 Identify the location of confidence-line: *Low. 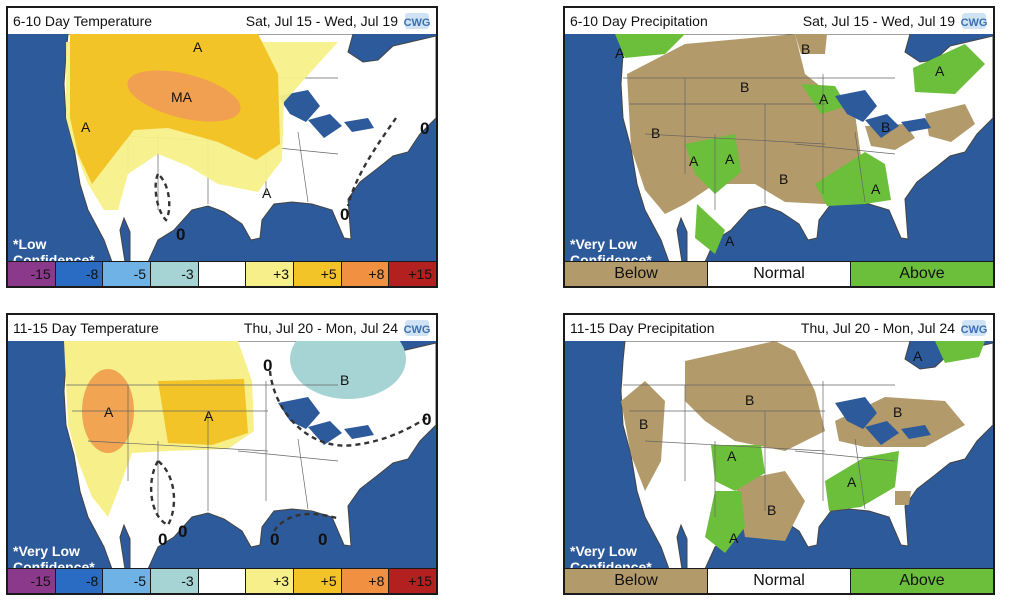
(30, 244).